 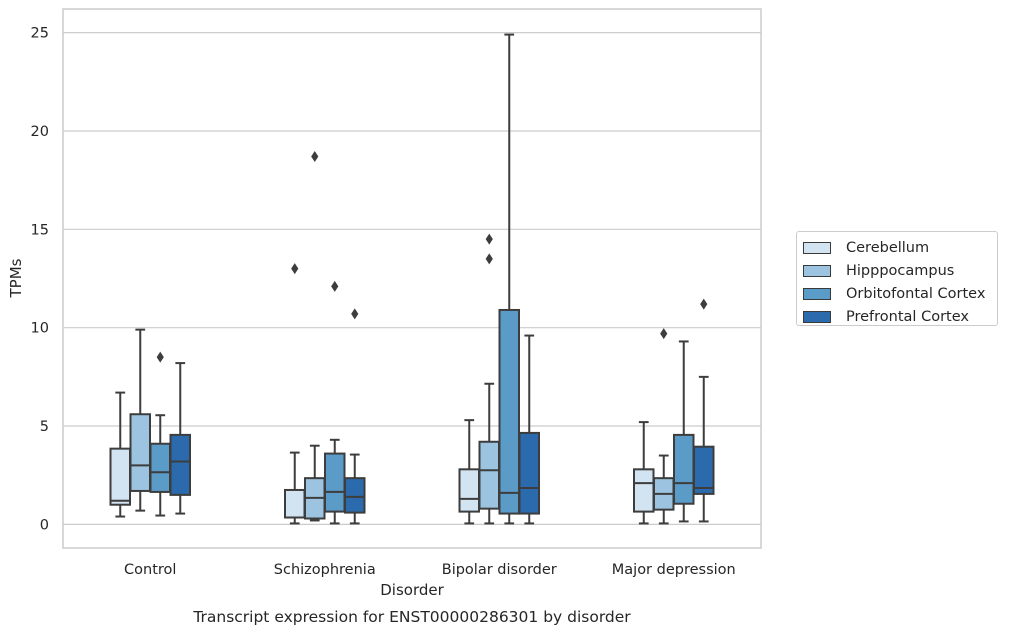 What do you see at coordinates (44, 427) in the screenshot?
I see `y-tick-label-5: 5` at bounding box center [44, 427].